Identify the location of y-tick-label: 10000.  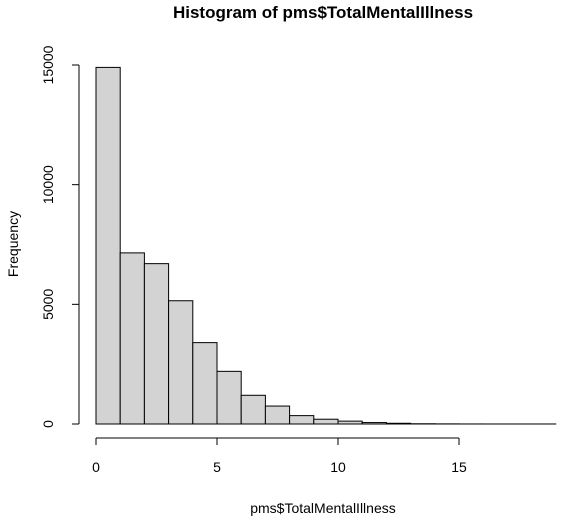
(48, 184).